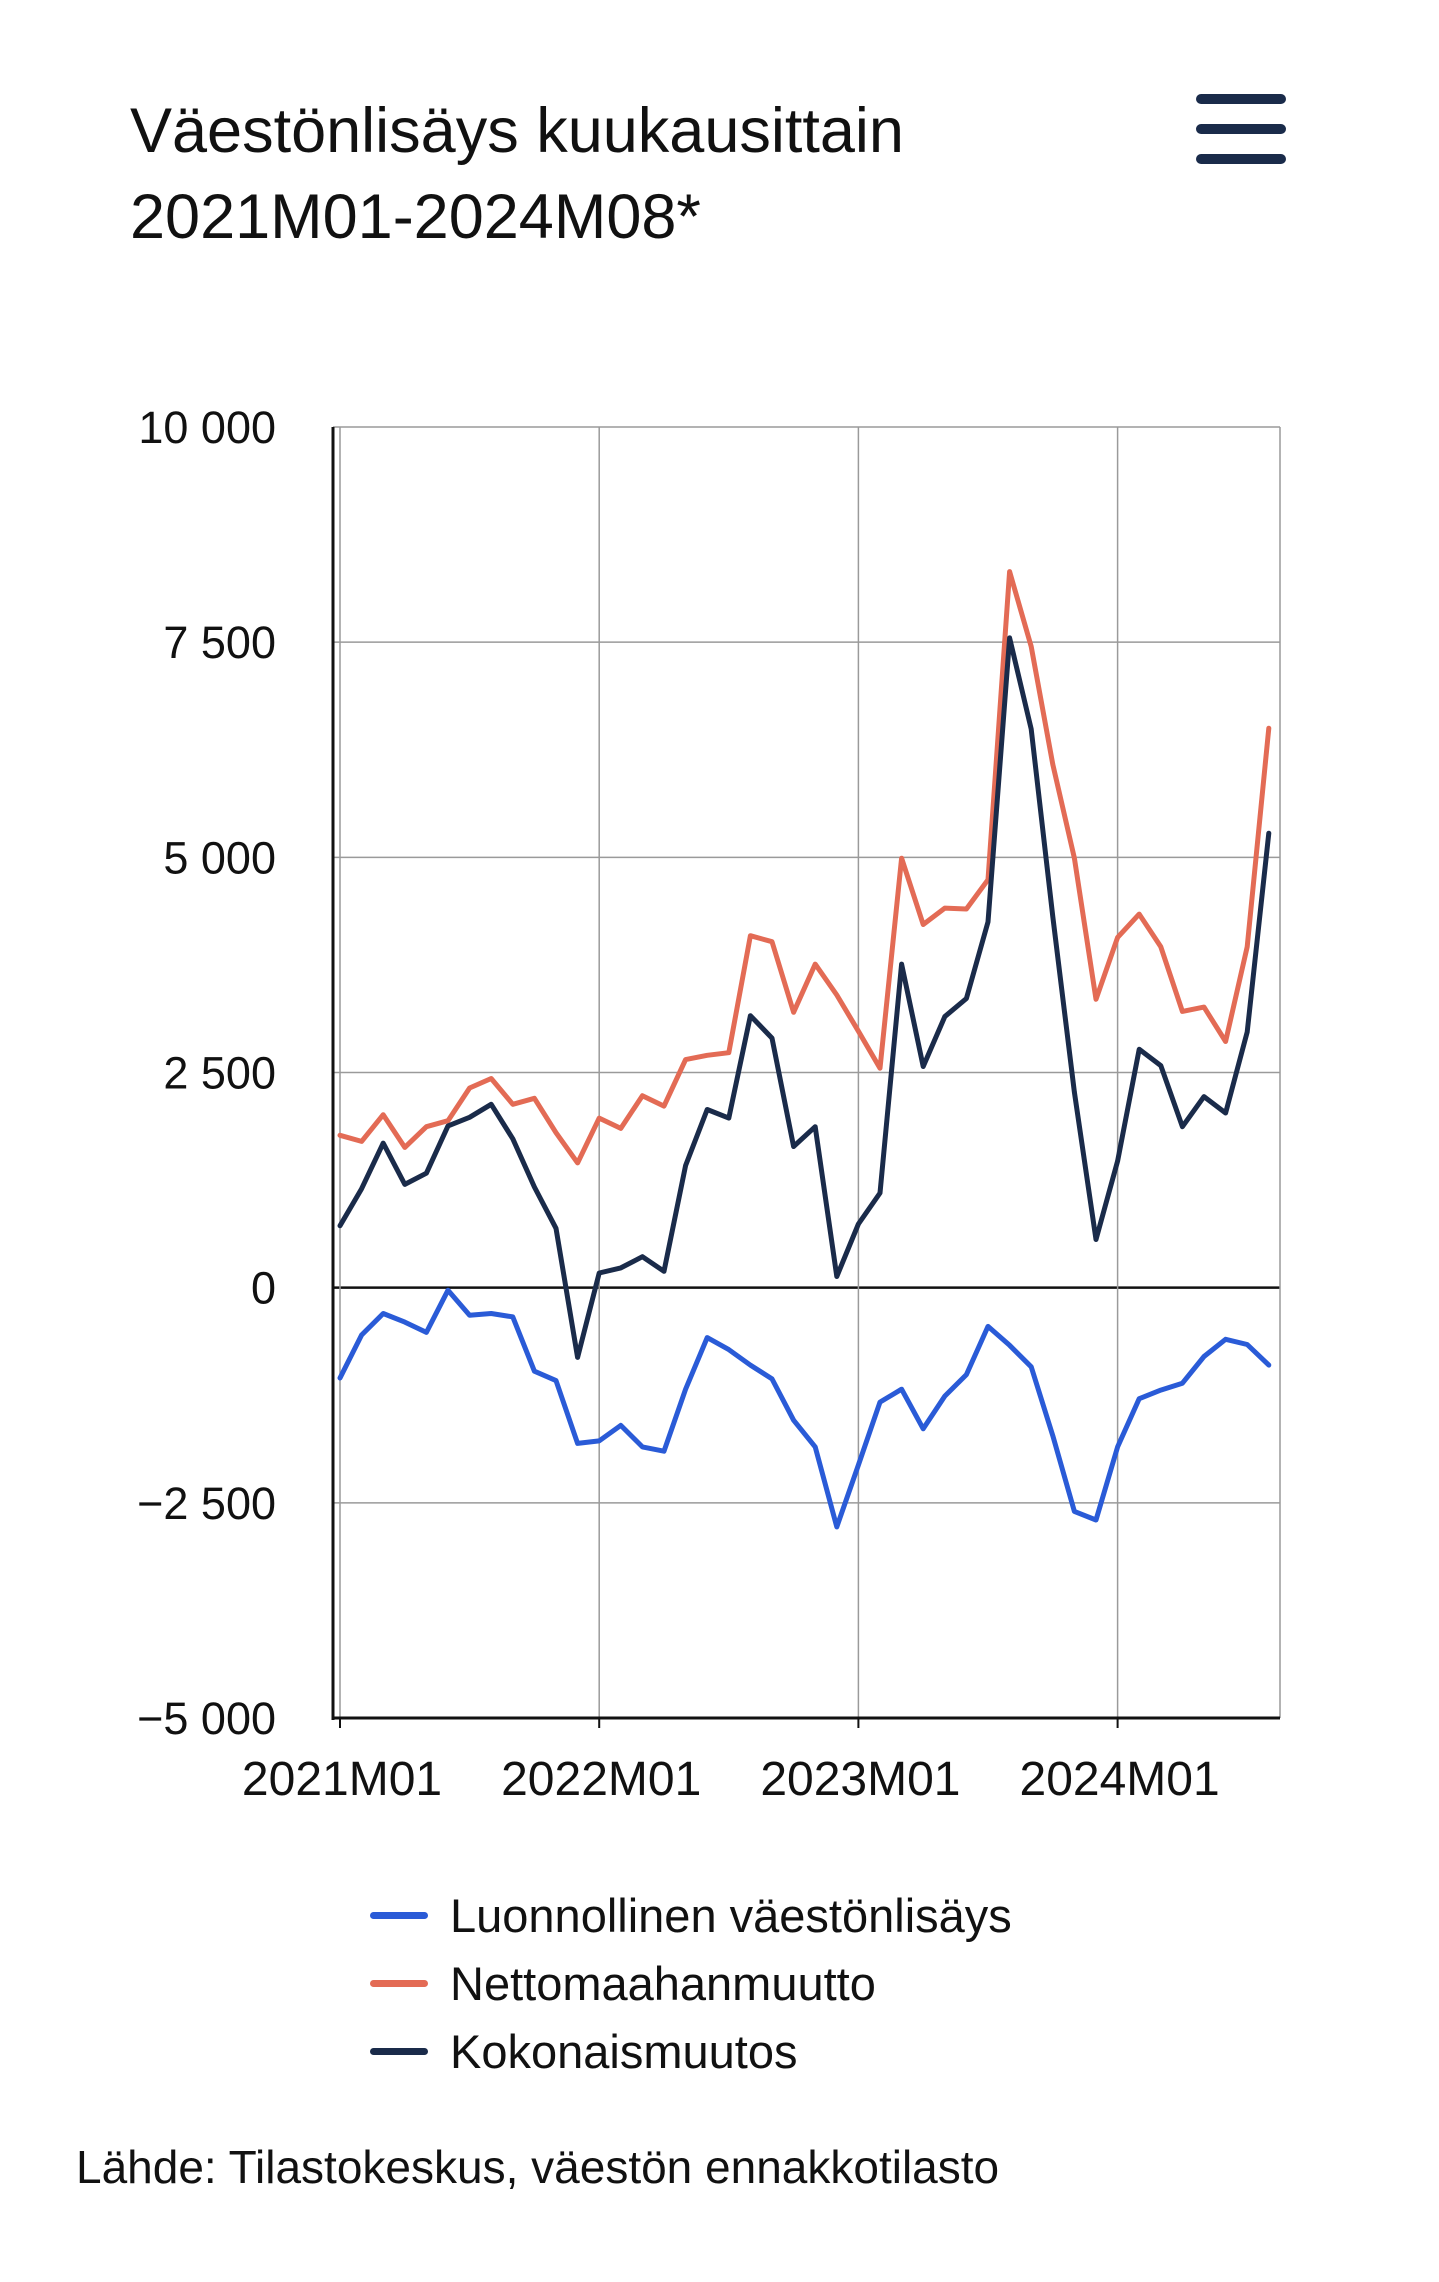 Image resolution: width=1439 pixels, height=2282 pixels. Describe the element at coordinates (399, 2051) in the screenshot. I see `legend-swatch-total` at that location.